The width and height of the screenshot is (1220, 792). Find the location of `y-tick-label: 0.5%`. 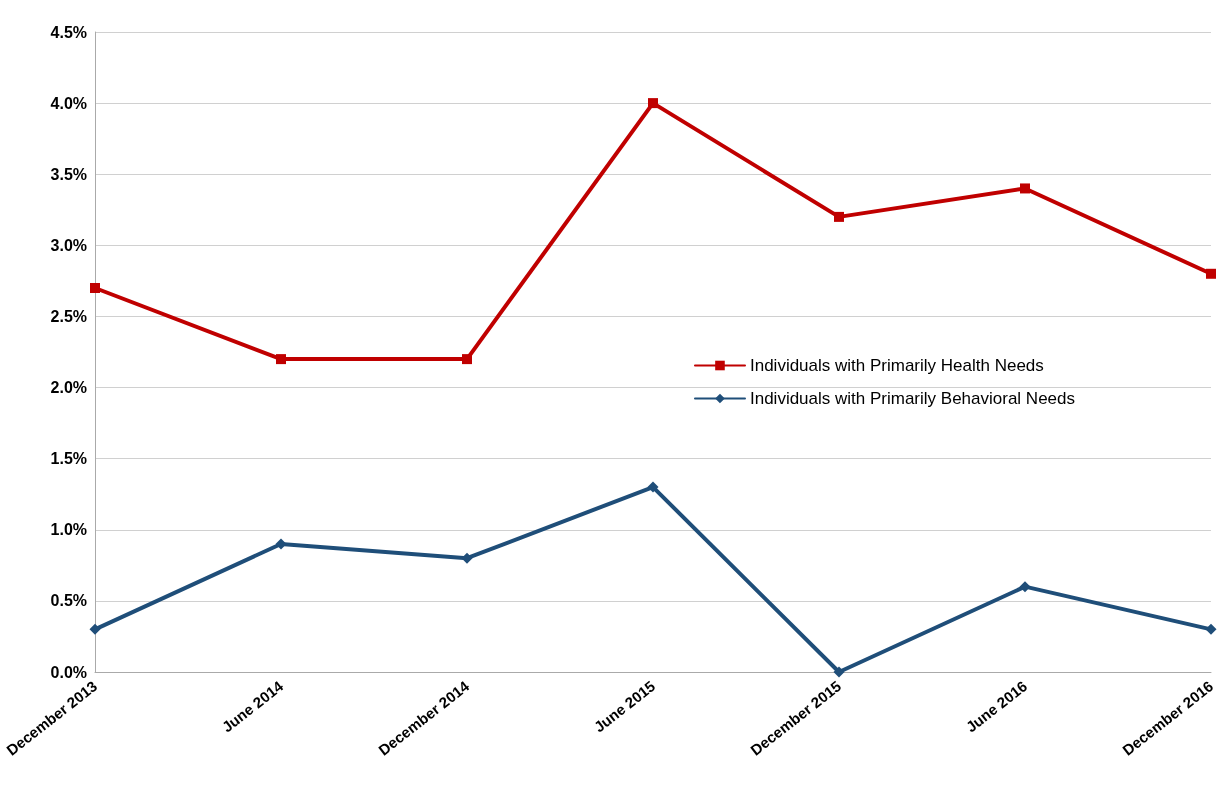

y-tick-label: 0.5% is located at coordinates (68, 601).